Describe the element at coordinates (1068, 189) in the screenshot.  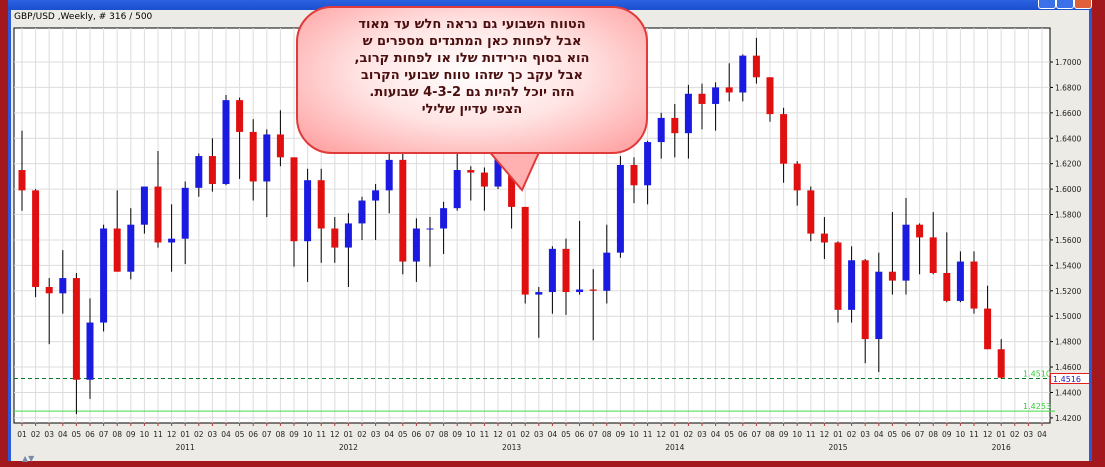
I see `y-tick-label: 1.6000` at that location.